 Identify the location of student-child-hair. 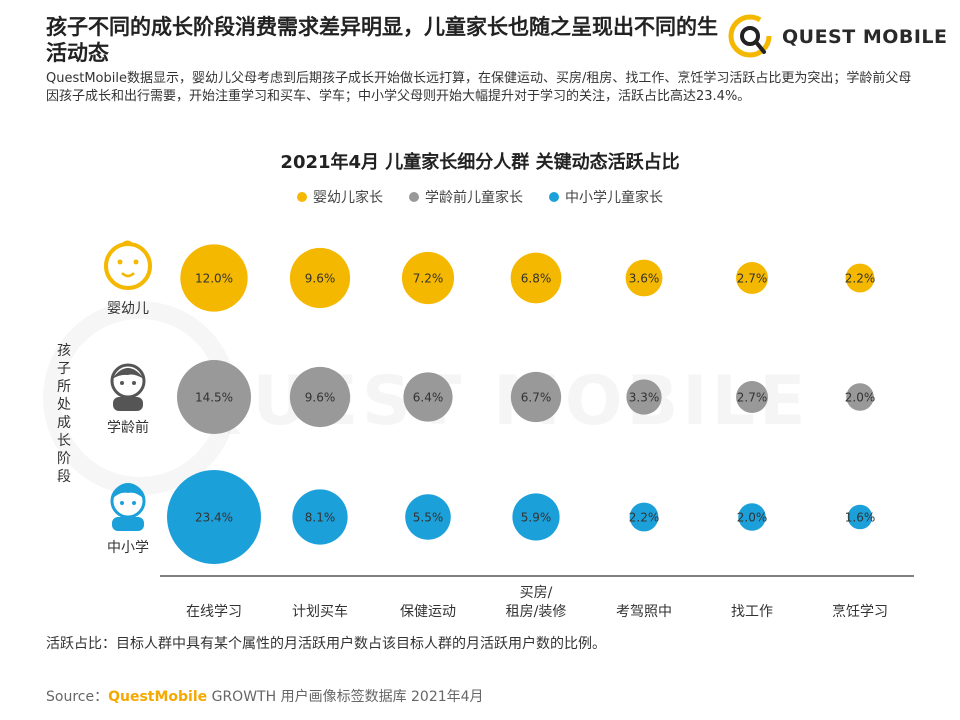
(128, 491).